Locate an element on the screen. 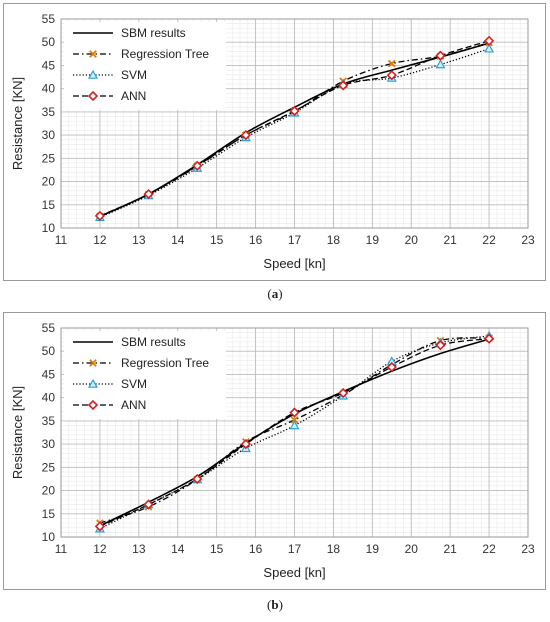 This screenshot has height=622, width=550. caption-b-label: b is located at coordinates (275, 604).